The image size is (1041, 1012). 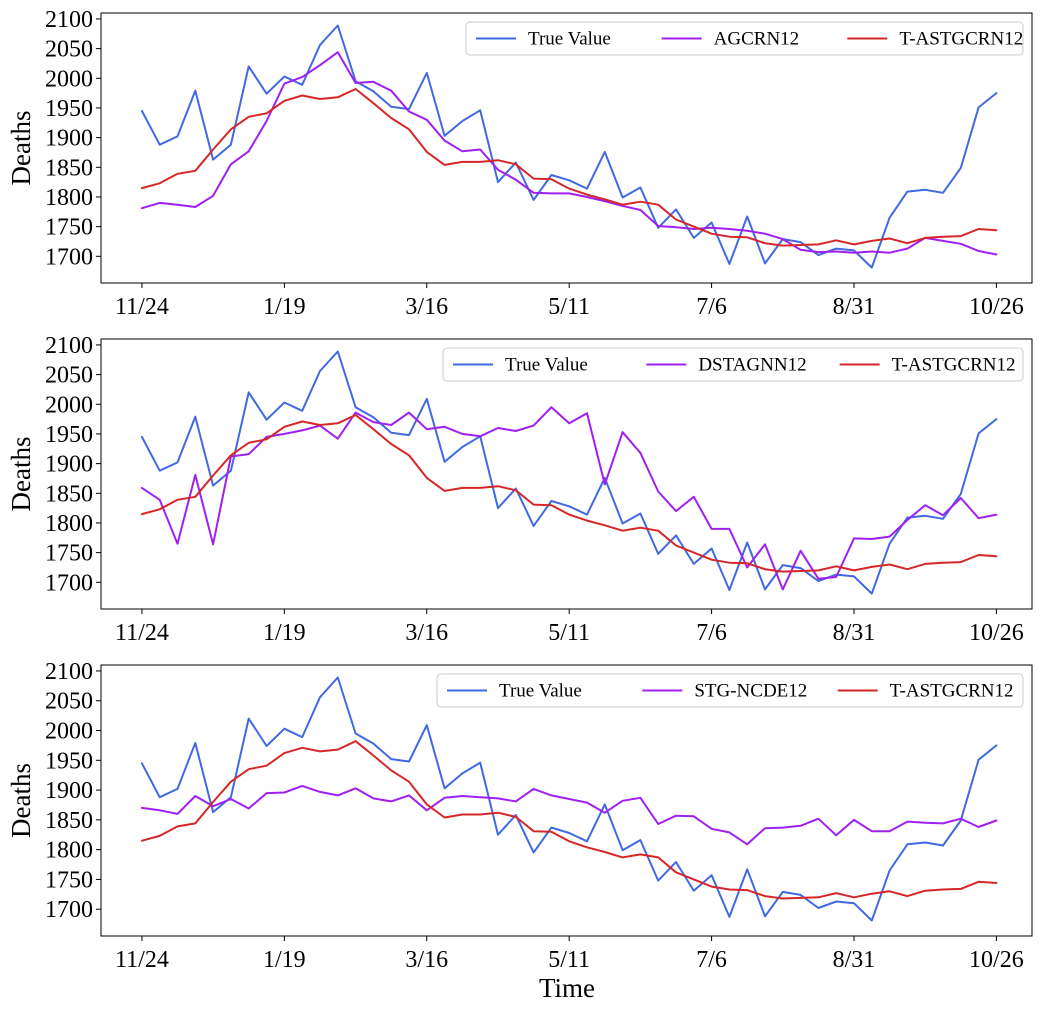 I want to click on series-line-stg-ncde12, so click(x=569, y=815).